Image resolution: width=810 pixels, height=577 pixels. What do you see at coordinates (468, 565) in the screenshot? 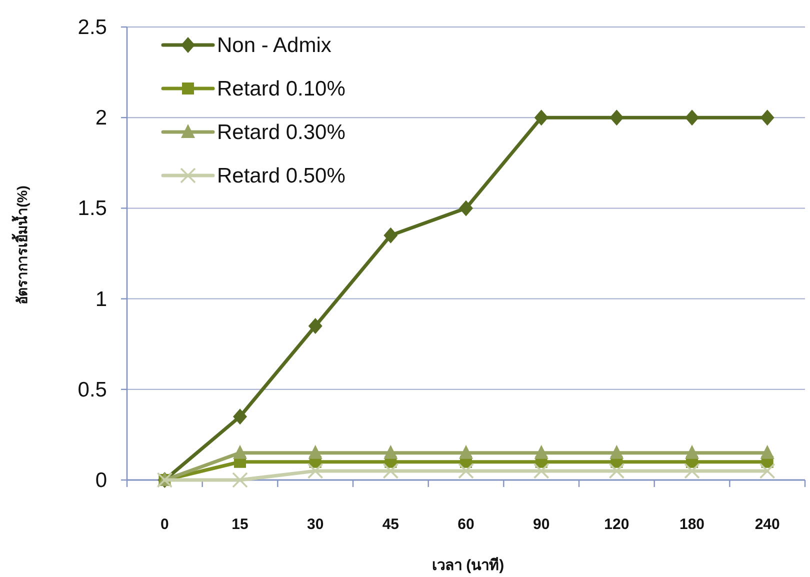
I see `x-axis-title: เวลา (นาที)` at bounding box center [468, 565].